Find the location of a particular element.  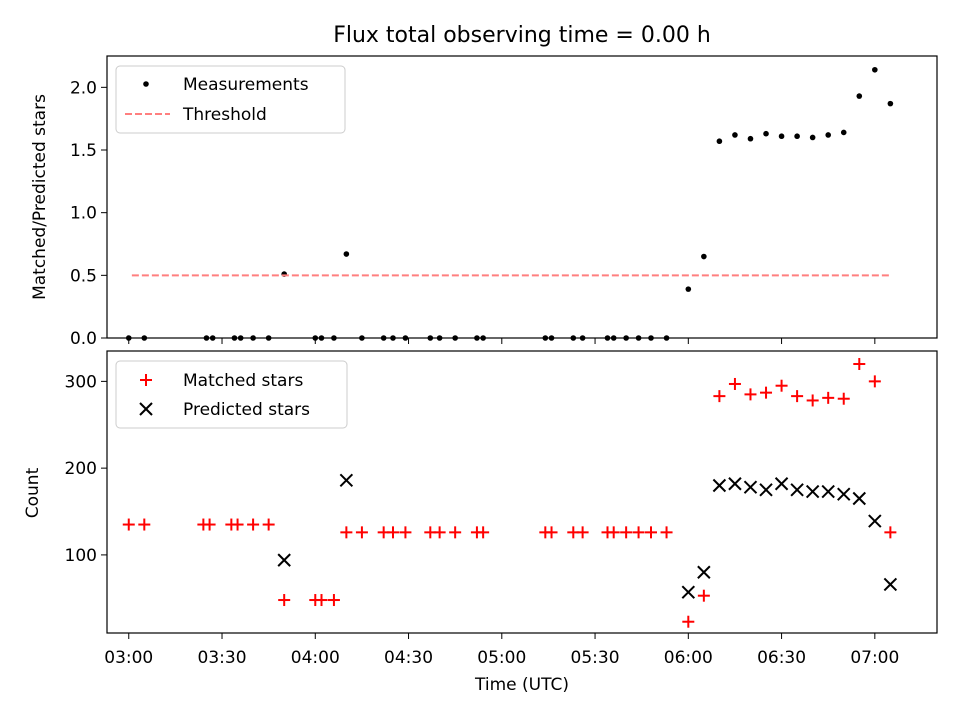

bottom-y-axis-label: Count is located at coordinates (33, 492).